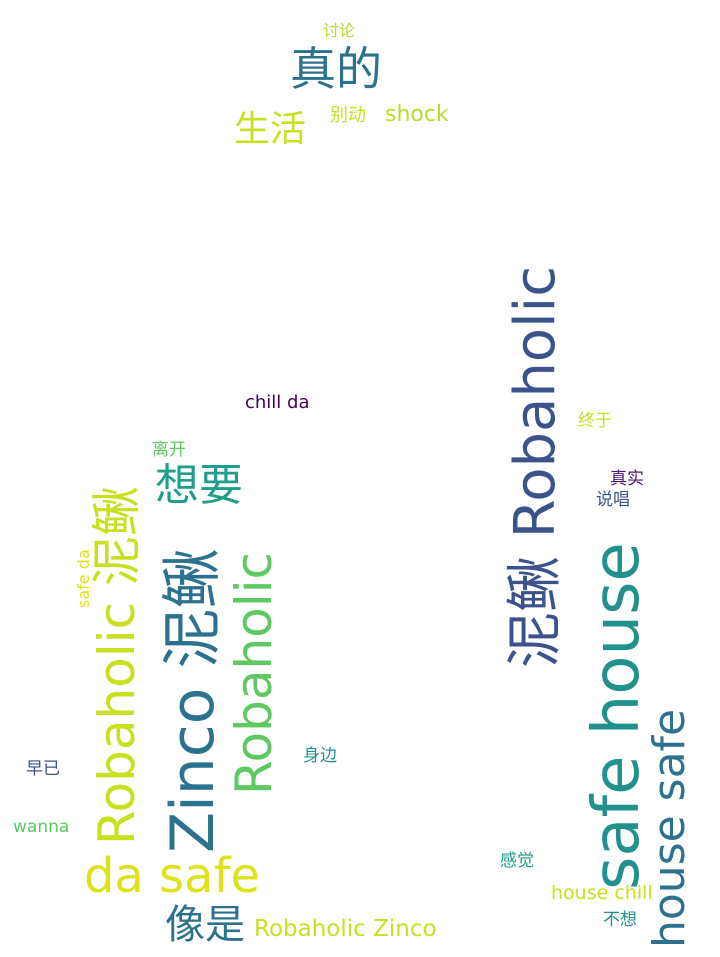 The image size is (720, 957). I want to click on word-da-safe: da safe, so click(172, 876).